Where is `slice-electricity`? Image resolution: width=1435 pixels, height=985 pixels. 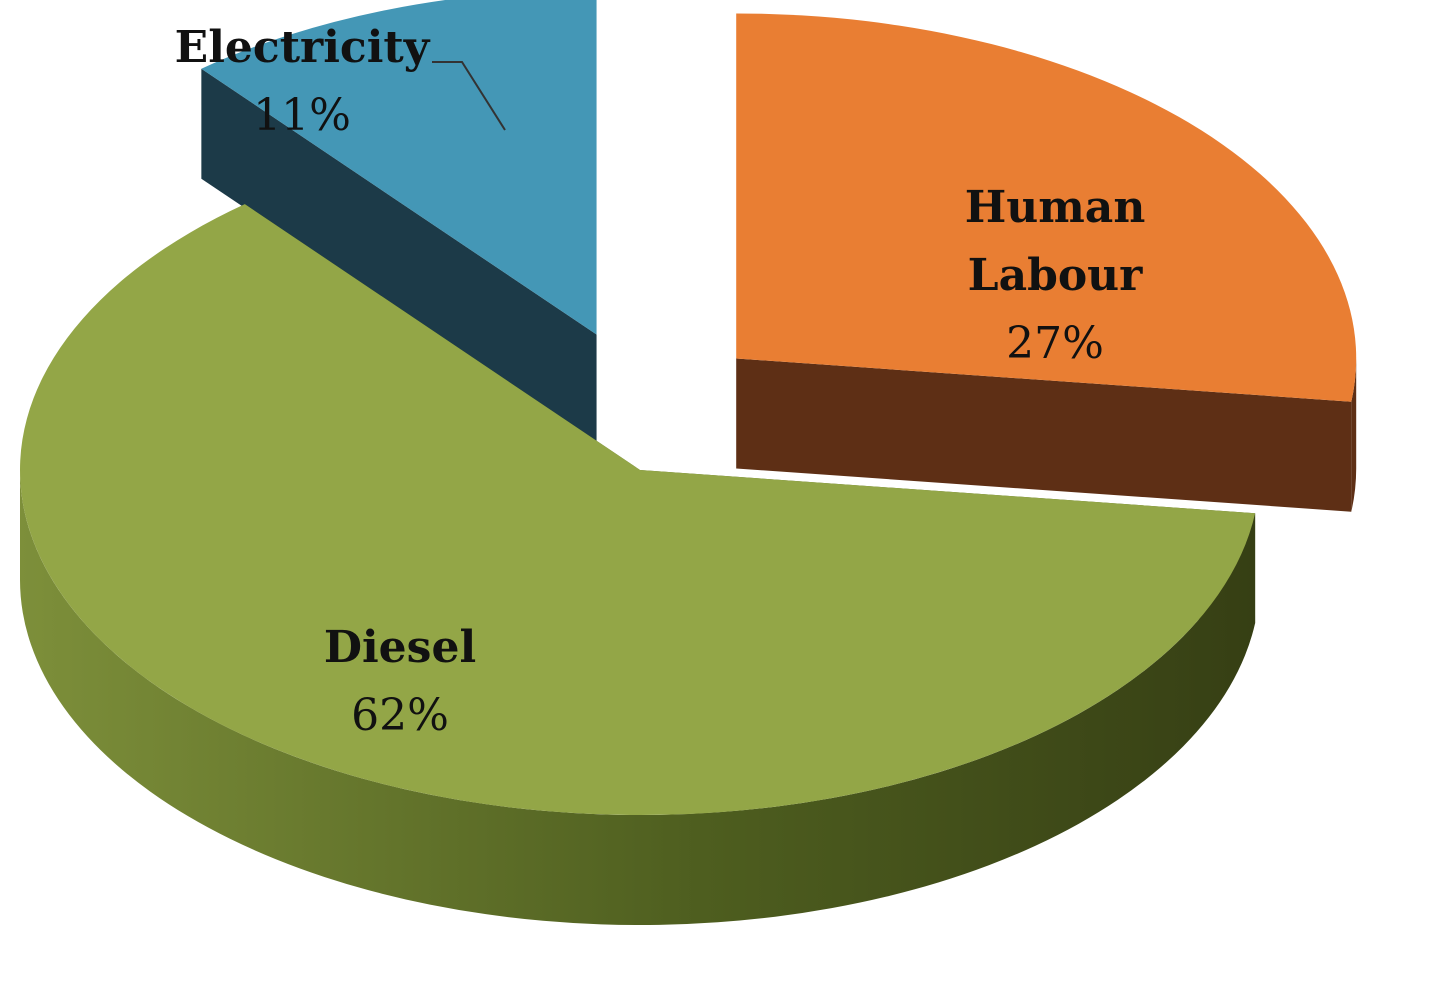 slice-electricity is located at coordinates (399, 222).